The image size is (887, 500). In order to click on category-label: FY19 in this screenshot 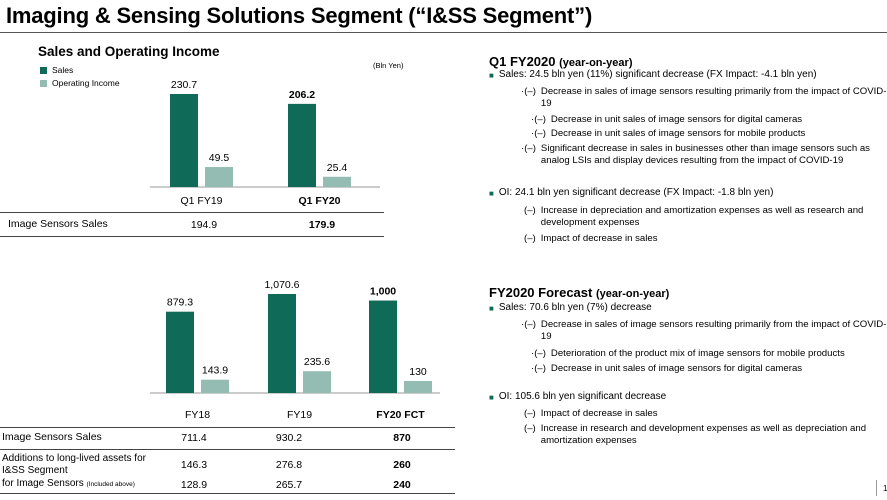, I will do `click(299, 415)`.